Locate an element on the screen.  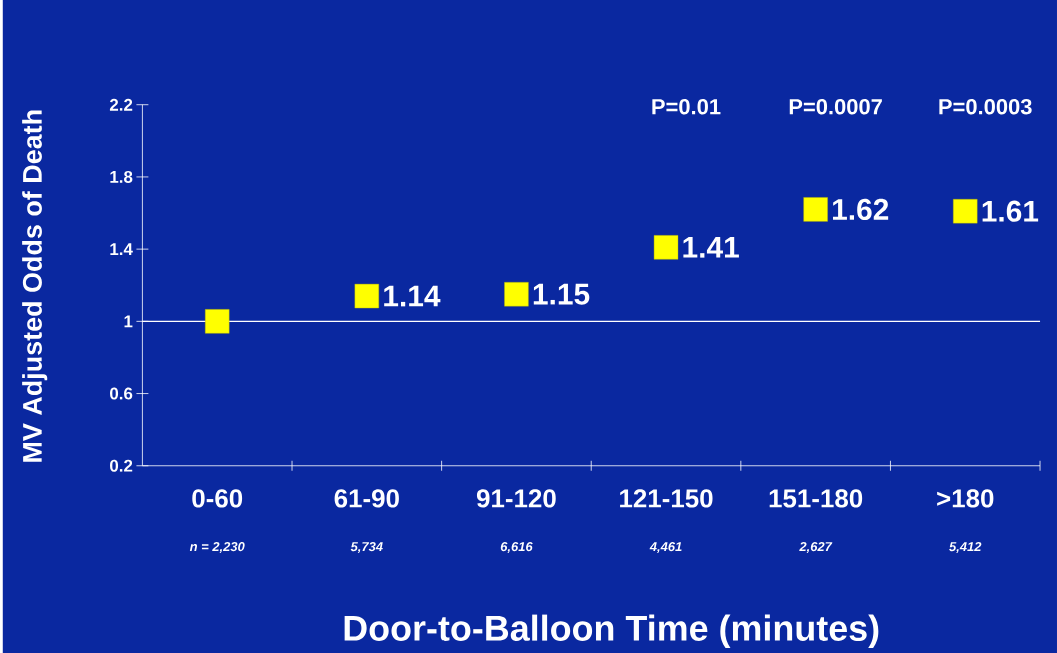
data-label: 1.41 is located at coordinates (711, 247).